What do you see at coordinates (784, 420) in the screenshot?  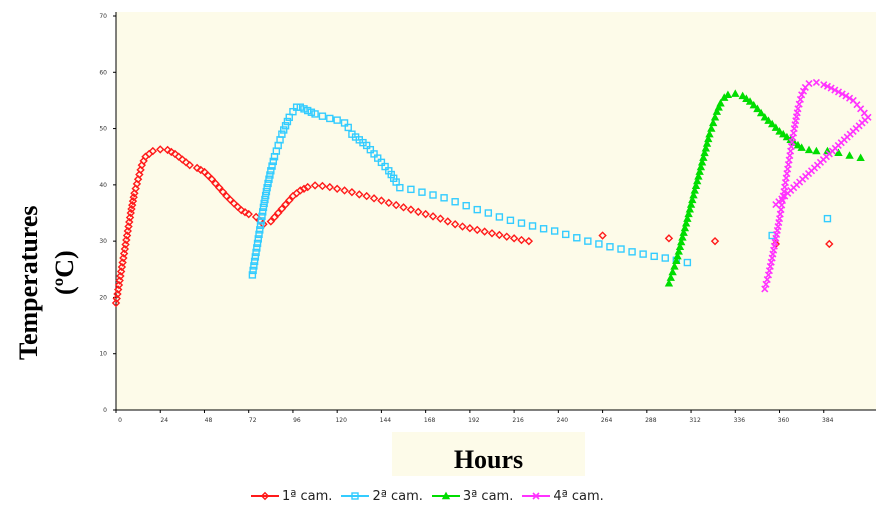 I see `x-tick-label: 360` at bounding box center [784, 420].